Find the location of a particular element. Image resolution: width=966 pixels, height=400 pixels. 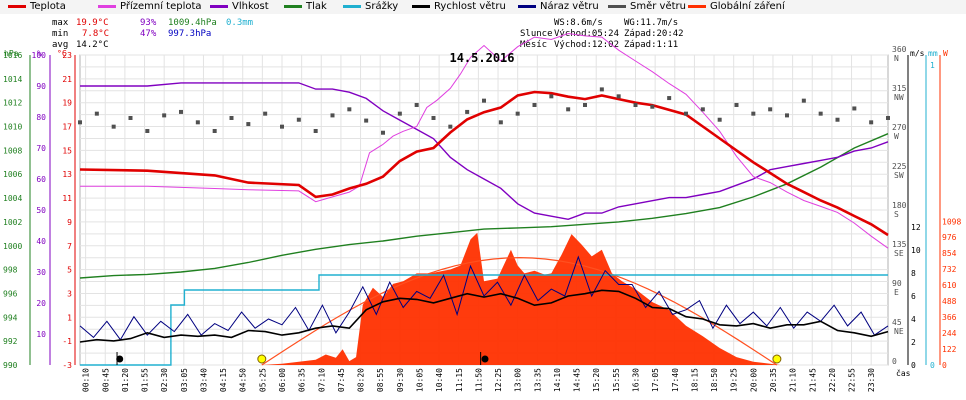

time-tick-label: 19:25 is located at coordinates (734, 380).